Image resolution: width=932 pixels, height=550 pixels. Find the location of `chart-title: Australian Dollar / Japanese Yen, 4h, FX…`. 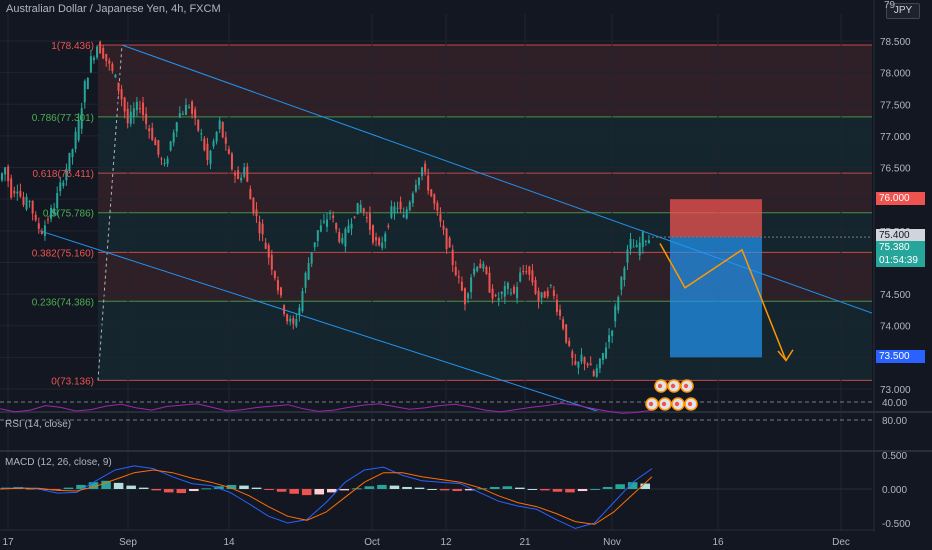

chart-title: Australian Dollar / Japanese Yen, 4h, FX… is located at coordinates (113, 9).